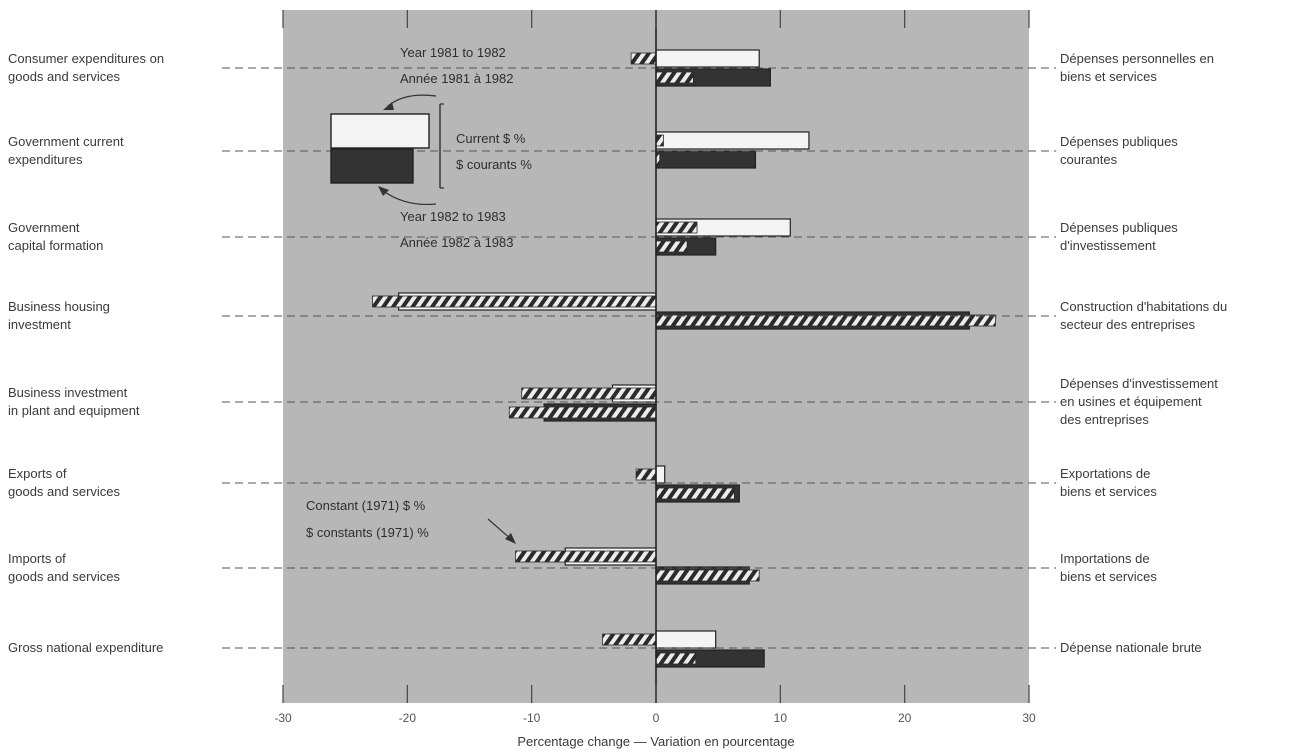  Describe the element at coordinates (1108, 576) in the screenshot. I see `label-fr-6-1: biens et services` at that location.